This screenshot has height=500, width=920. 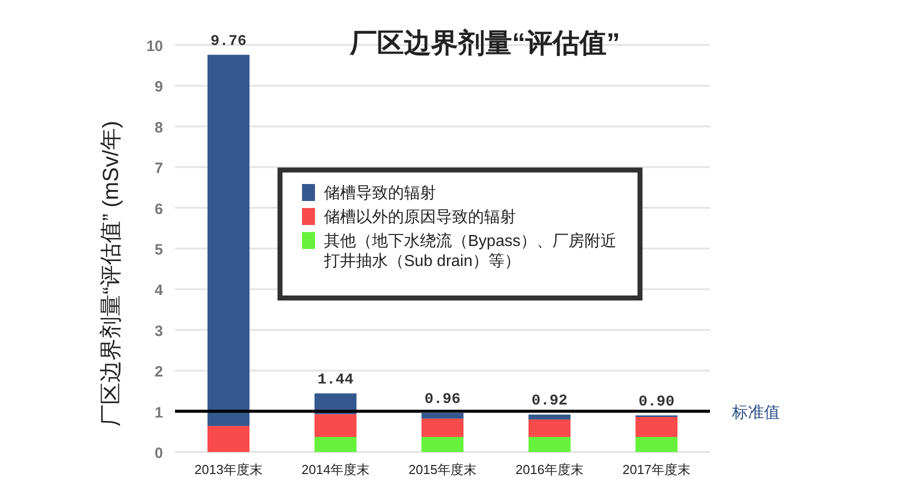 I want to click on total-label: 0.90, so click(x=656, y=401).